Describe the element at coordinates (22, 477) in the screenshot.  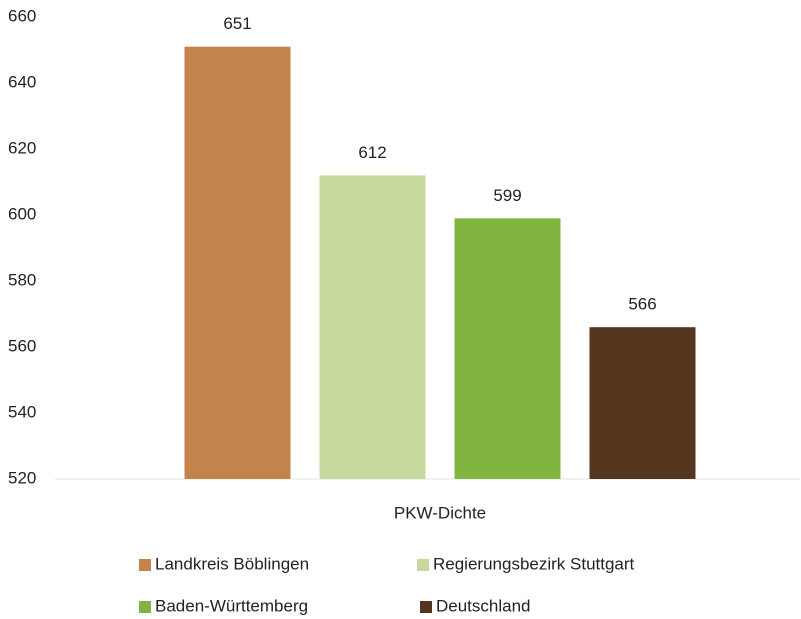
I see `y-tick-label: 520` at that location.